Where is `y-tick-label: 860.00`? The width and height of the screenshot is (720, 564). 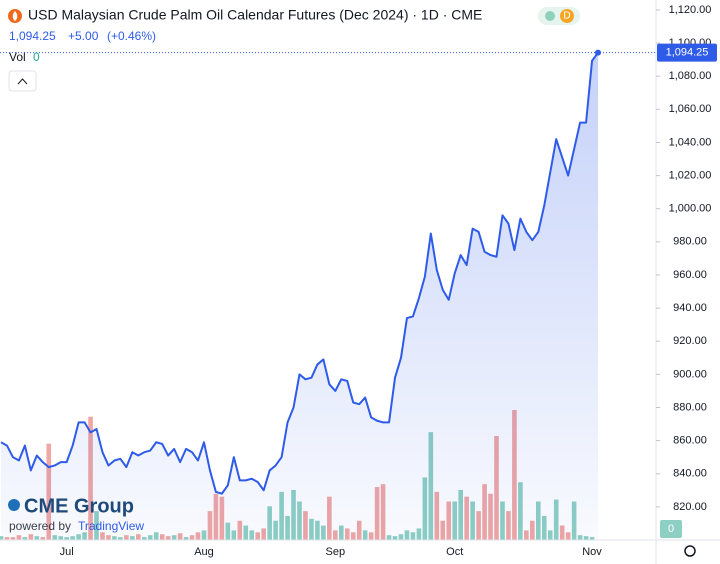 y-tick-label: 860.00 is located at coordinates (690, 441).